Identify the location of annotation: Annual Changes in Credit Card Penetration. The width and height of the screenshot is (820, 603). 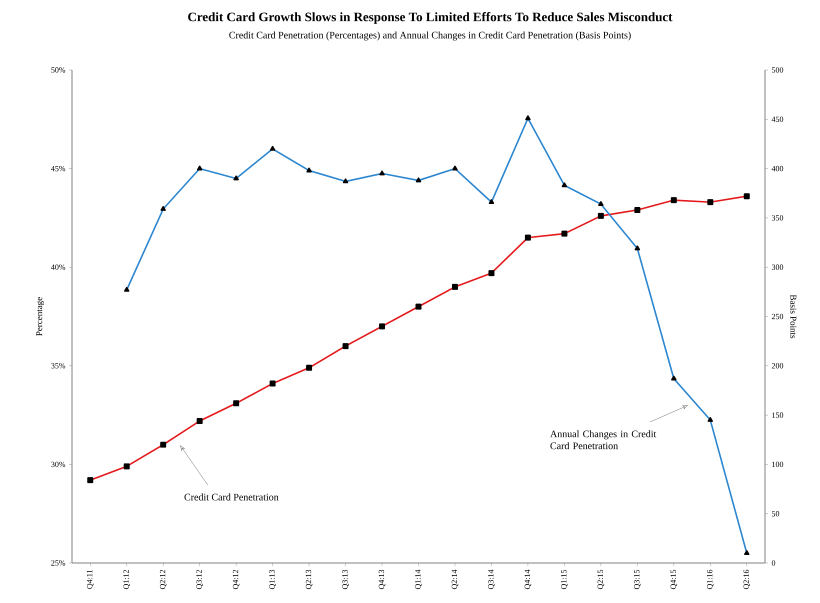
(603, 440).